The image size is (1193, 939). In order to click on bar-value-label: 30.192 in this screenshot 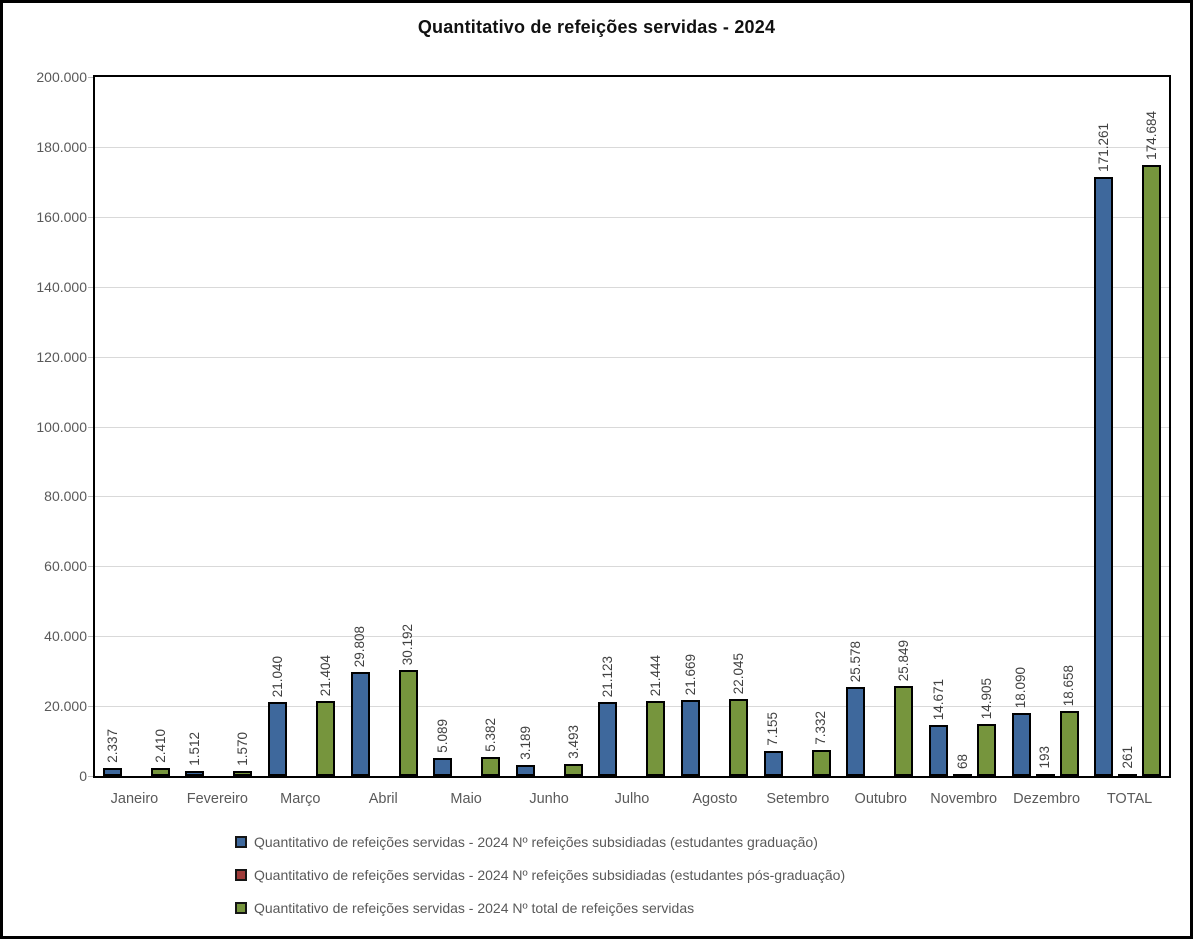, I will do `click(408, 644)`.